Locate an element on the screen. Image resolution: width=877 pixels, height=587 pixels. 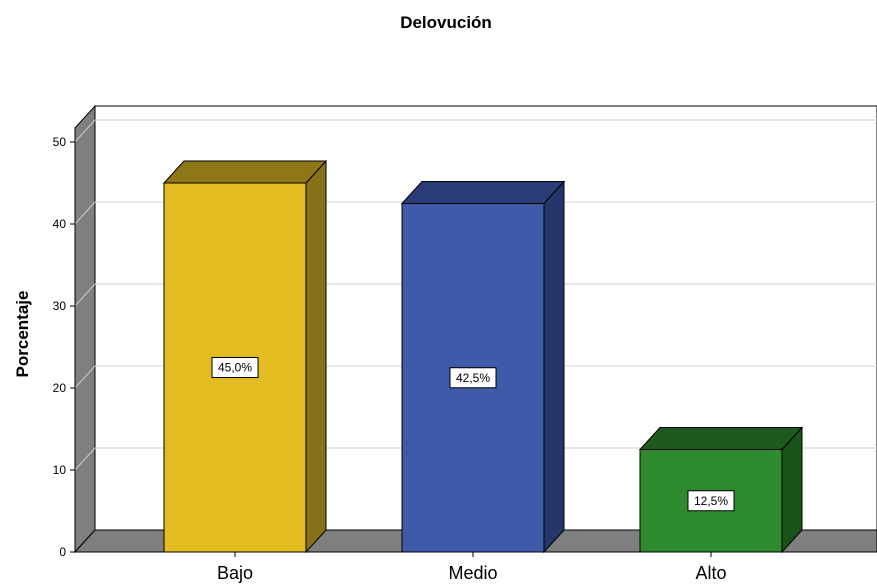
x-axis-ticks: Bajo Medio Alto is located at coordinates (472, 567).